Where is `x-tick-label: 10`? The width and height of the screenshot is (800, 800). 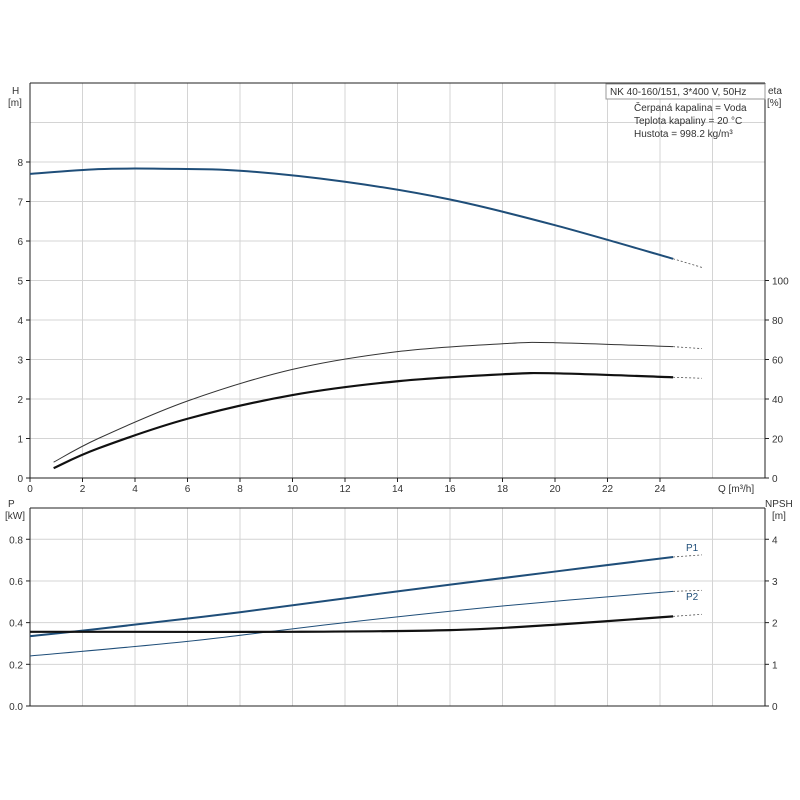 x-tick-label: 10 is located at coordinates (293, 489).